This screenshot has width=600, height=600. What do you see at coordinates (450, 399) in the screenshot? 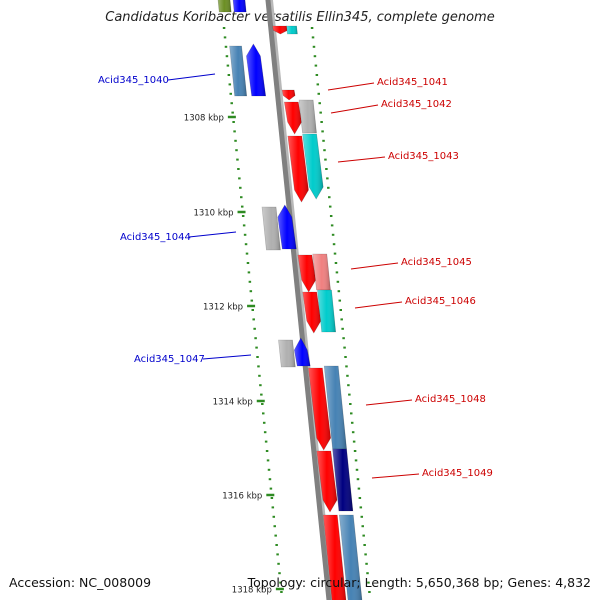
I see `gene-label: Acid345_1048` at bounding box center [450, 399].